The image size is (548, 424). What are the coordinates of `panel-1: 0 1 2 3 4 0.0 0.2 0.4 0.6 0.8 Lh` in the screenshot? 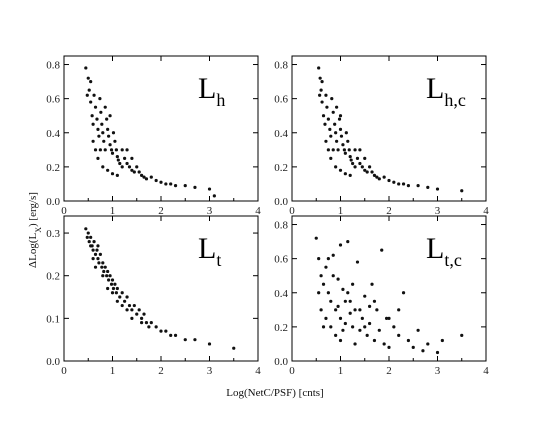 It's located at (153, 136).